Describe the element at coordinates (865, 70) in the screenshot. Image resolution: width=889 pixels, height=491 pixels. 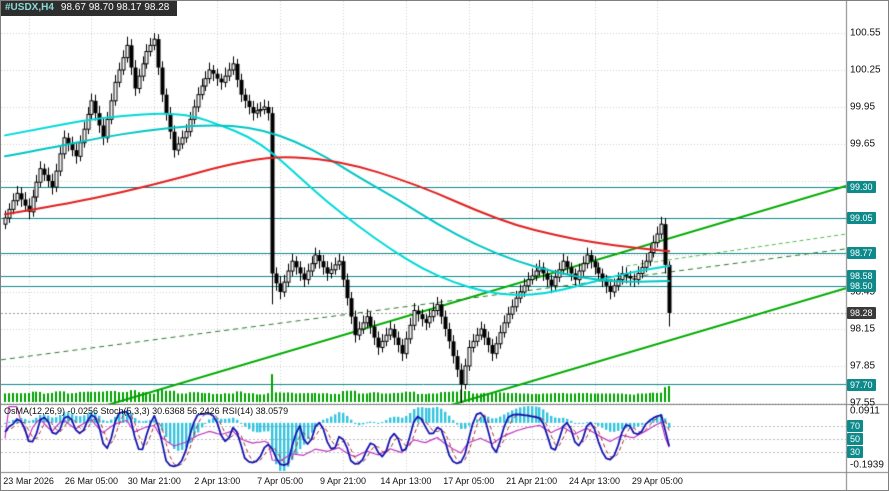
I see `price-axis-tick: 100.25` at that location.